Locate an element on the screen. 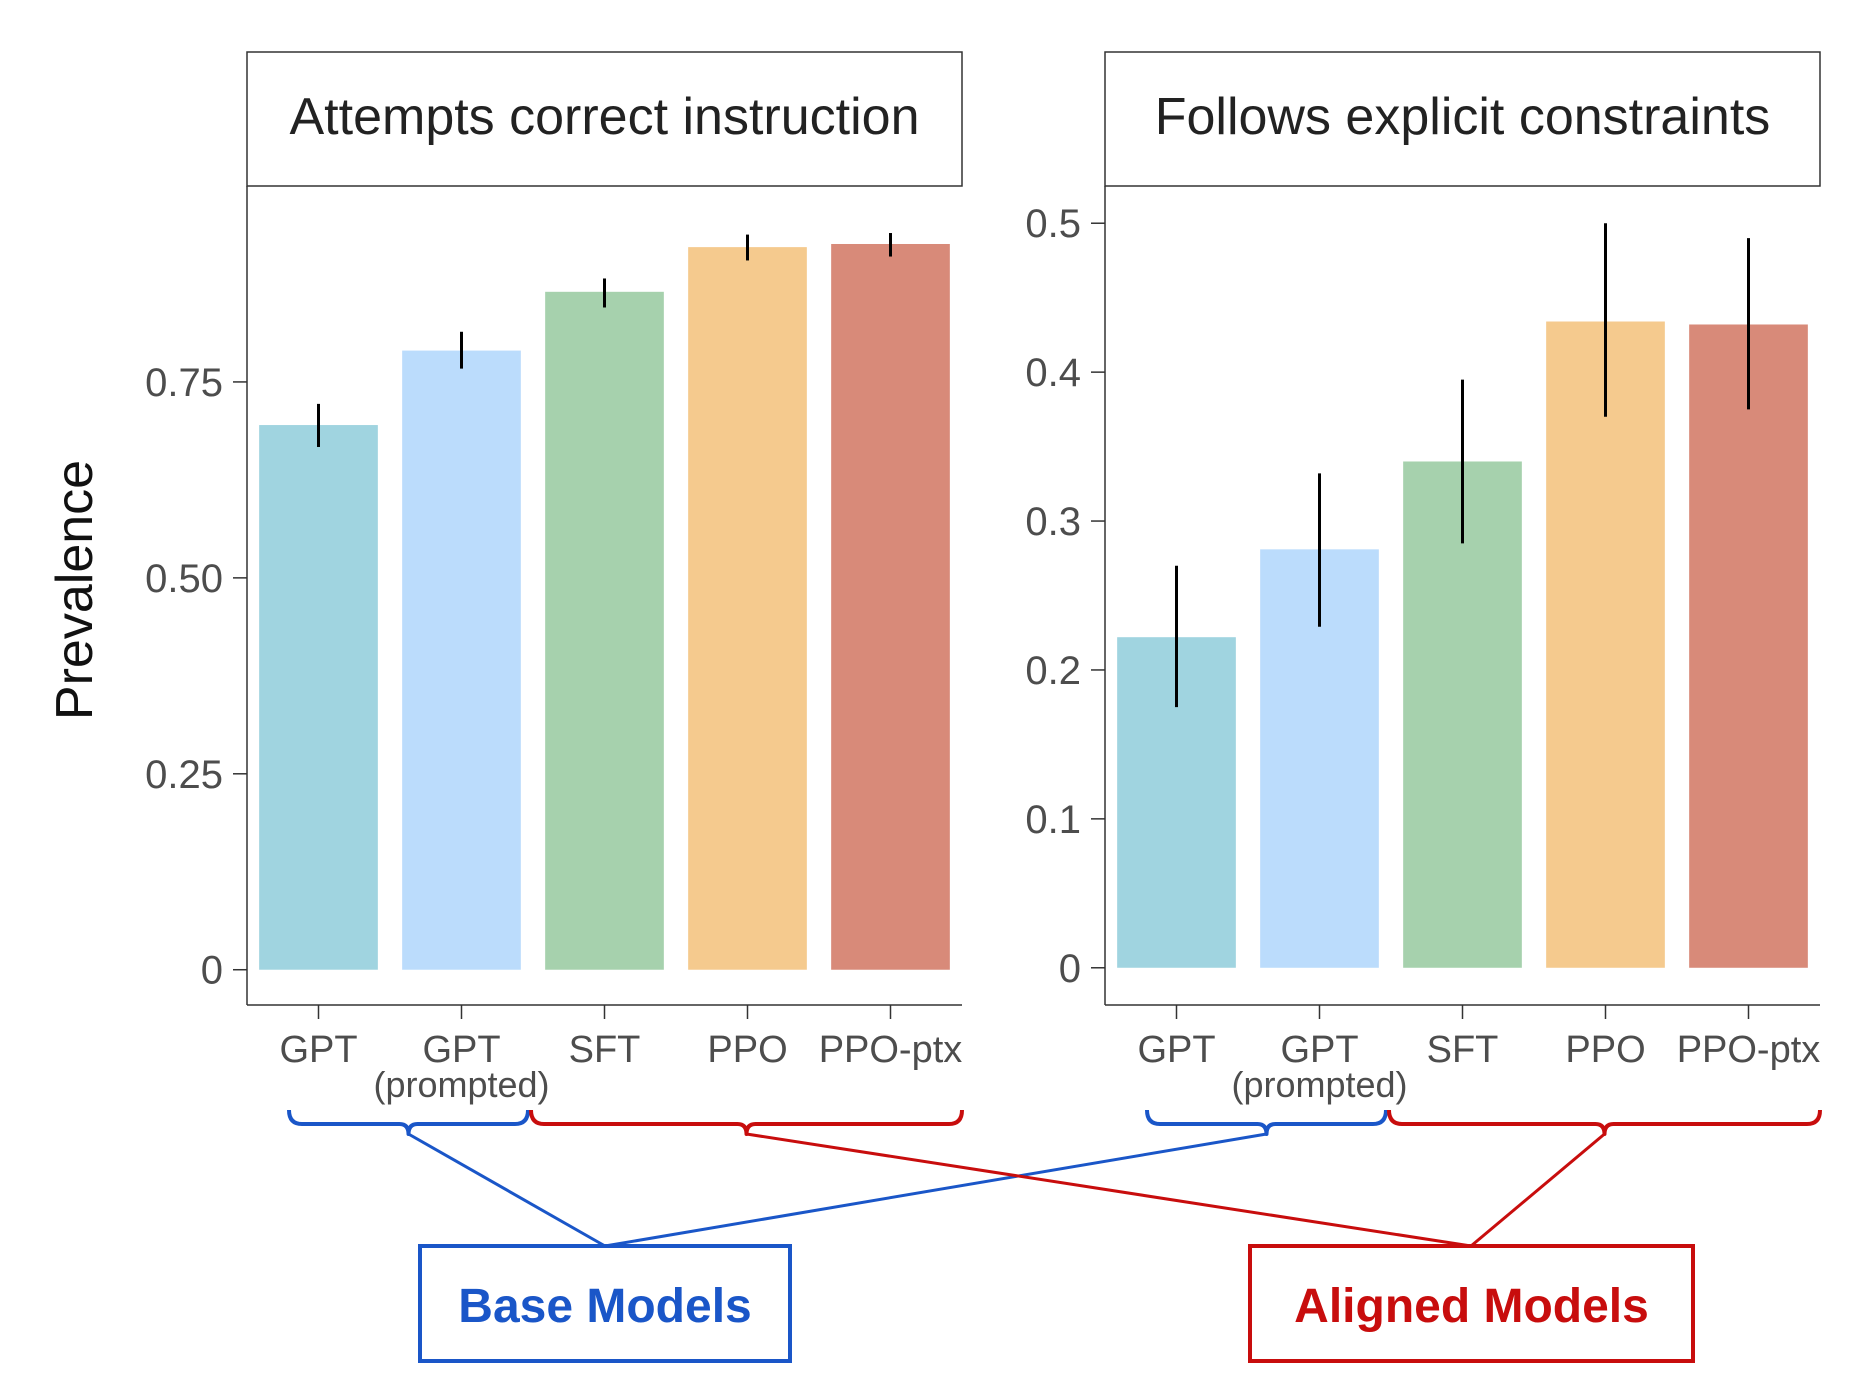 This screenshot has height=1396, width=1854. y-tick-label: 0.4 is located at coordinates (1053, 373).